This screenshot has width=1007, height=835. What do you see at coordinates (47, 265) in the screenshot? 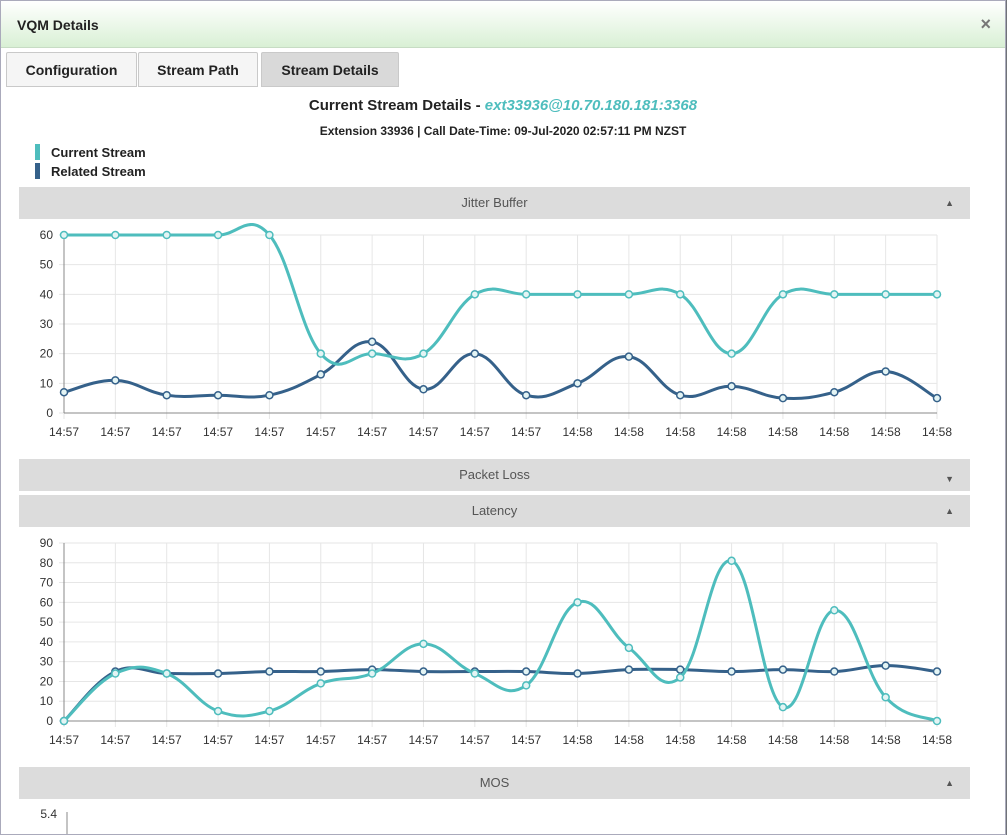
I see `jitter-y-tick-label: 50` at bounding box center [47, 265].